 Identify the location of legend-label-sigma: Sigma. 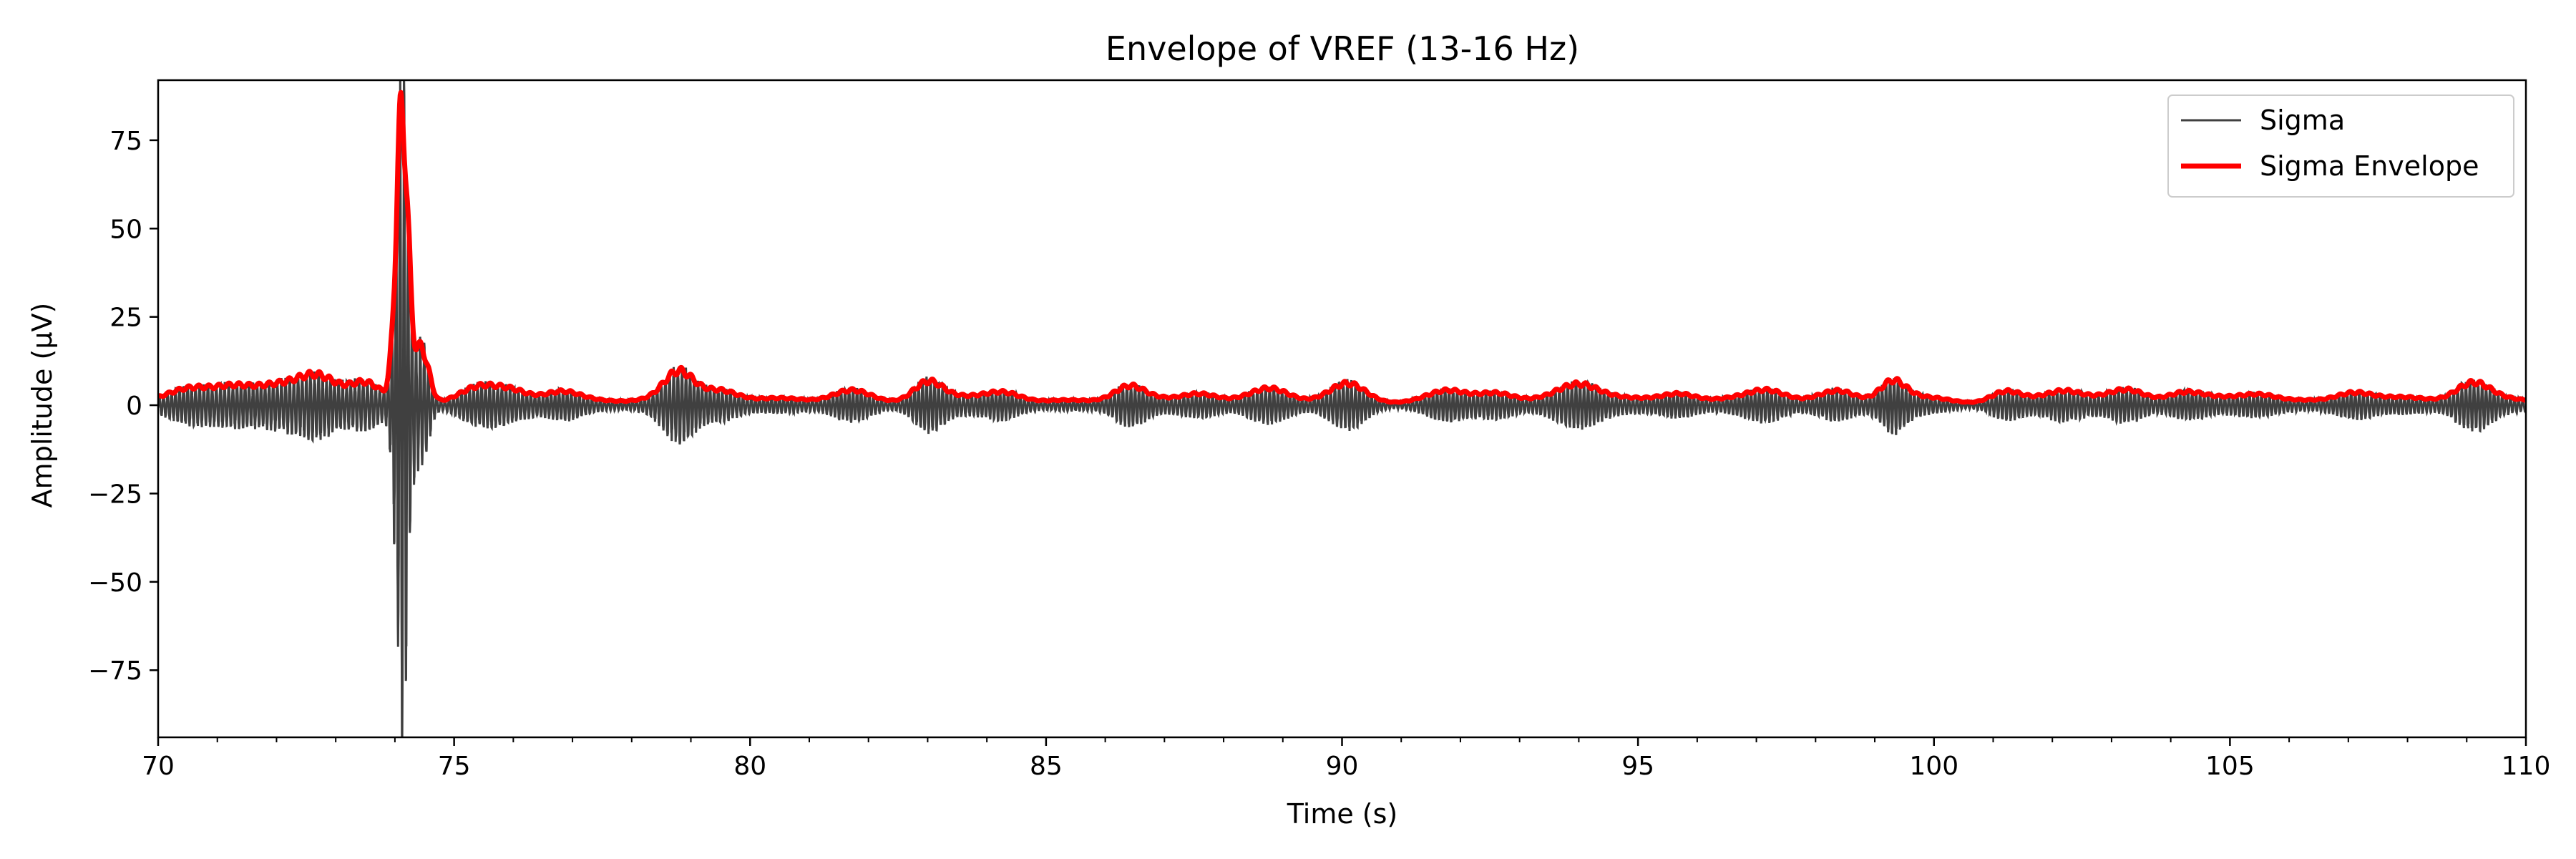
(2302, 120).